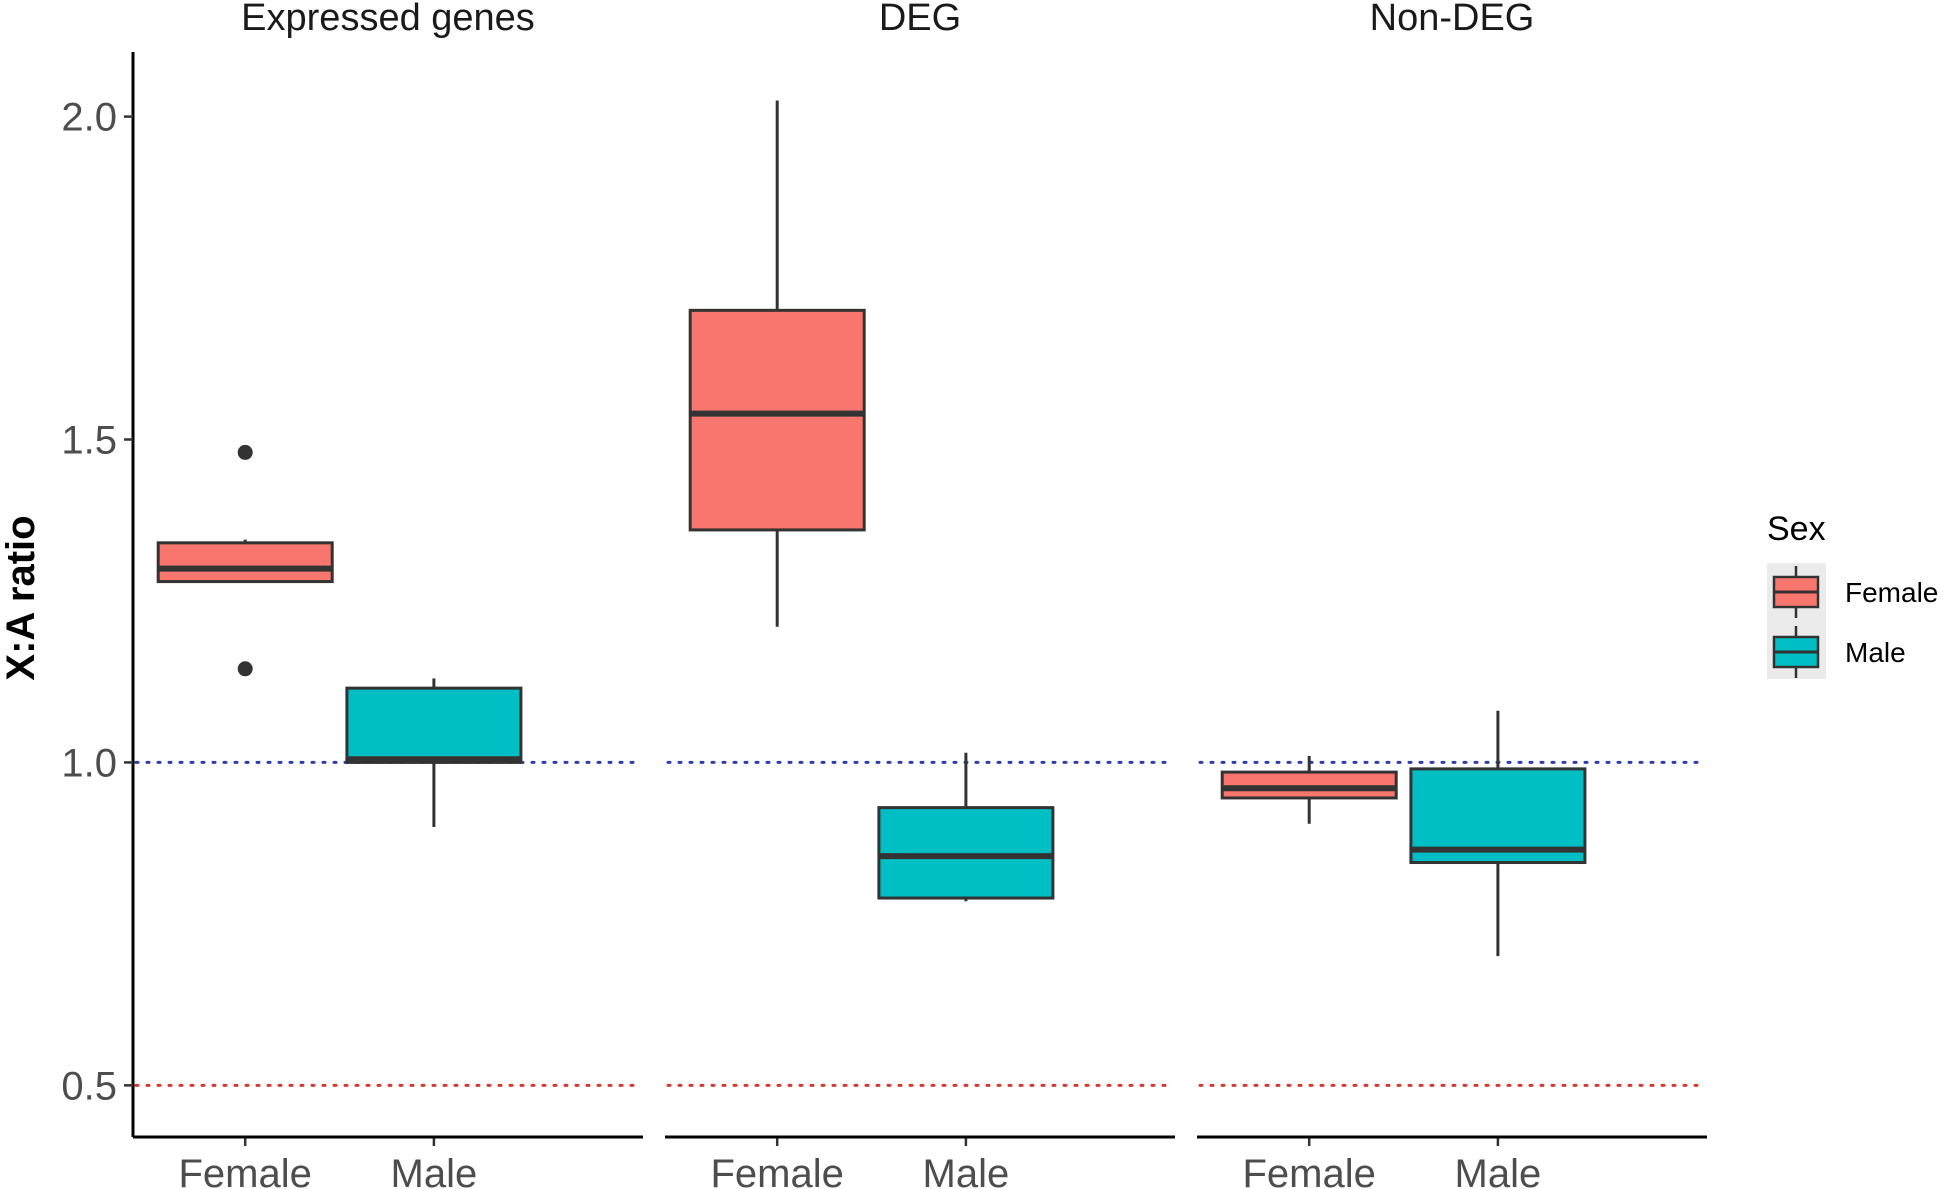  Describe the element at coordinates (434, 725) in the screenshot. I see `box-expressed-genes-male` at that location.